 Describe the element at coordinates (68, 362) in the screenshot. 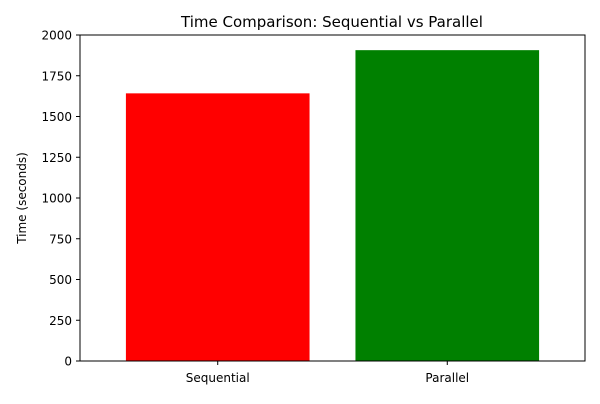

I see `y-tick-label: 0` at that location.